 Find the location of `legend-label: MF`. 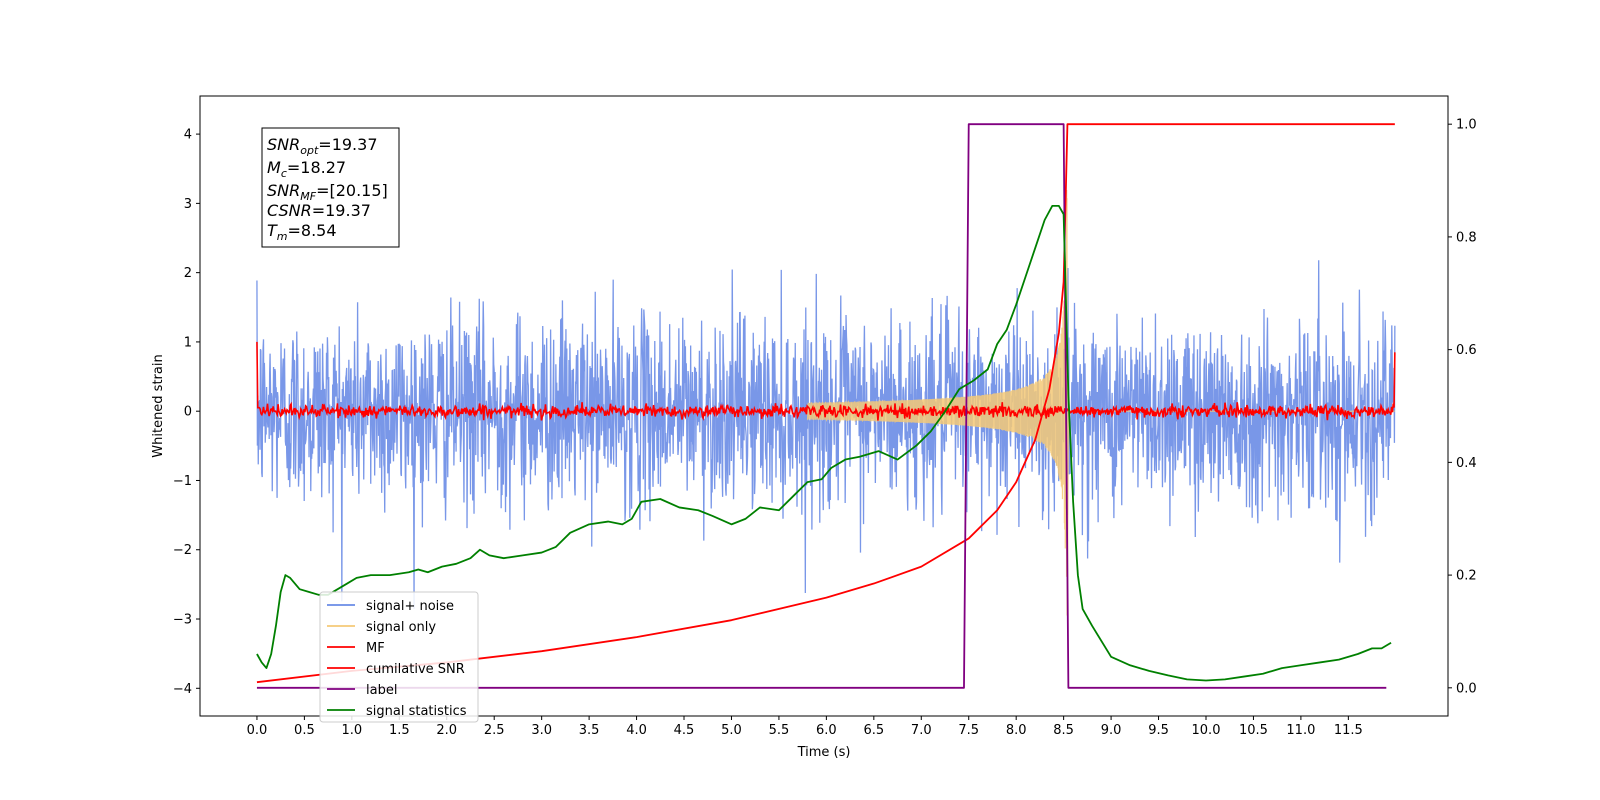

legend-label: MF is located at coordinates (375, 648).